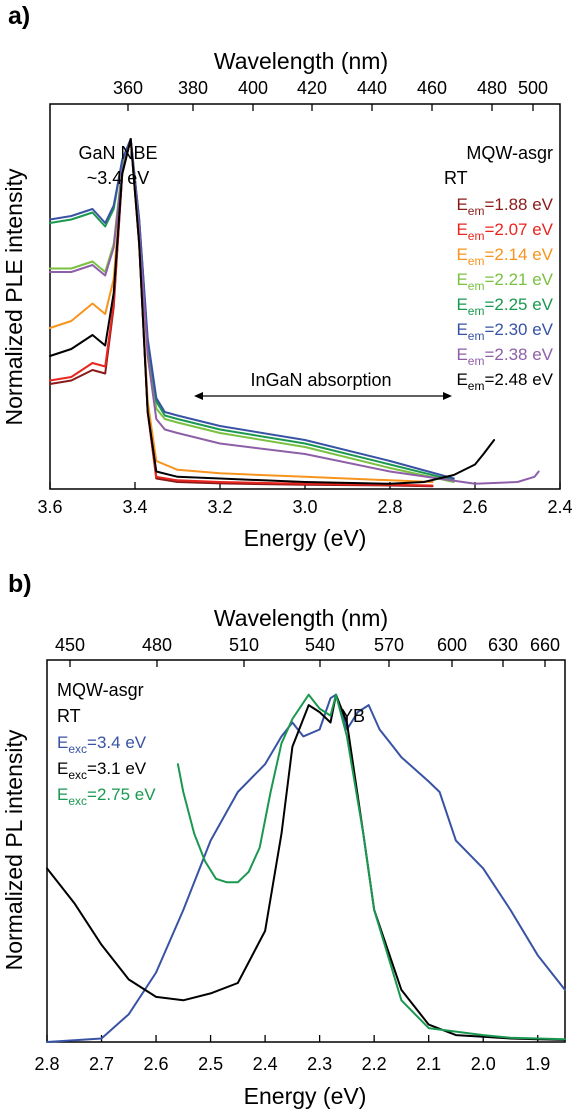 The width and height of the screenshot is (585, 1113). I want to click on wavelength-tick-label: 400, so click(253, 88).